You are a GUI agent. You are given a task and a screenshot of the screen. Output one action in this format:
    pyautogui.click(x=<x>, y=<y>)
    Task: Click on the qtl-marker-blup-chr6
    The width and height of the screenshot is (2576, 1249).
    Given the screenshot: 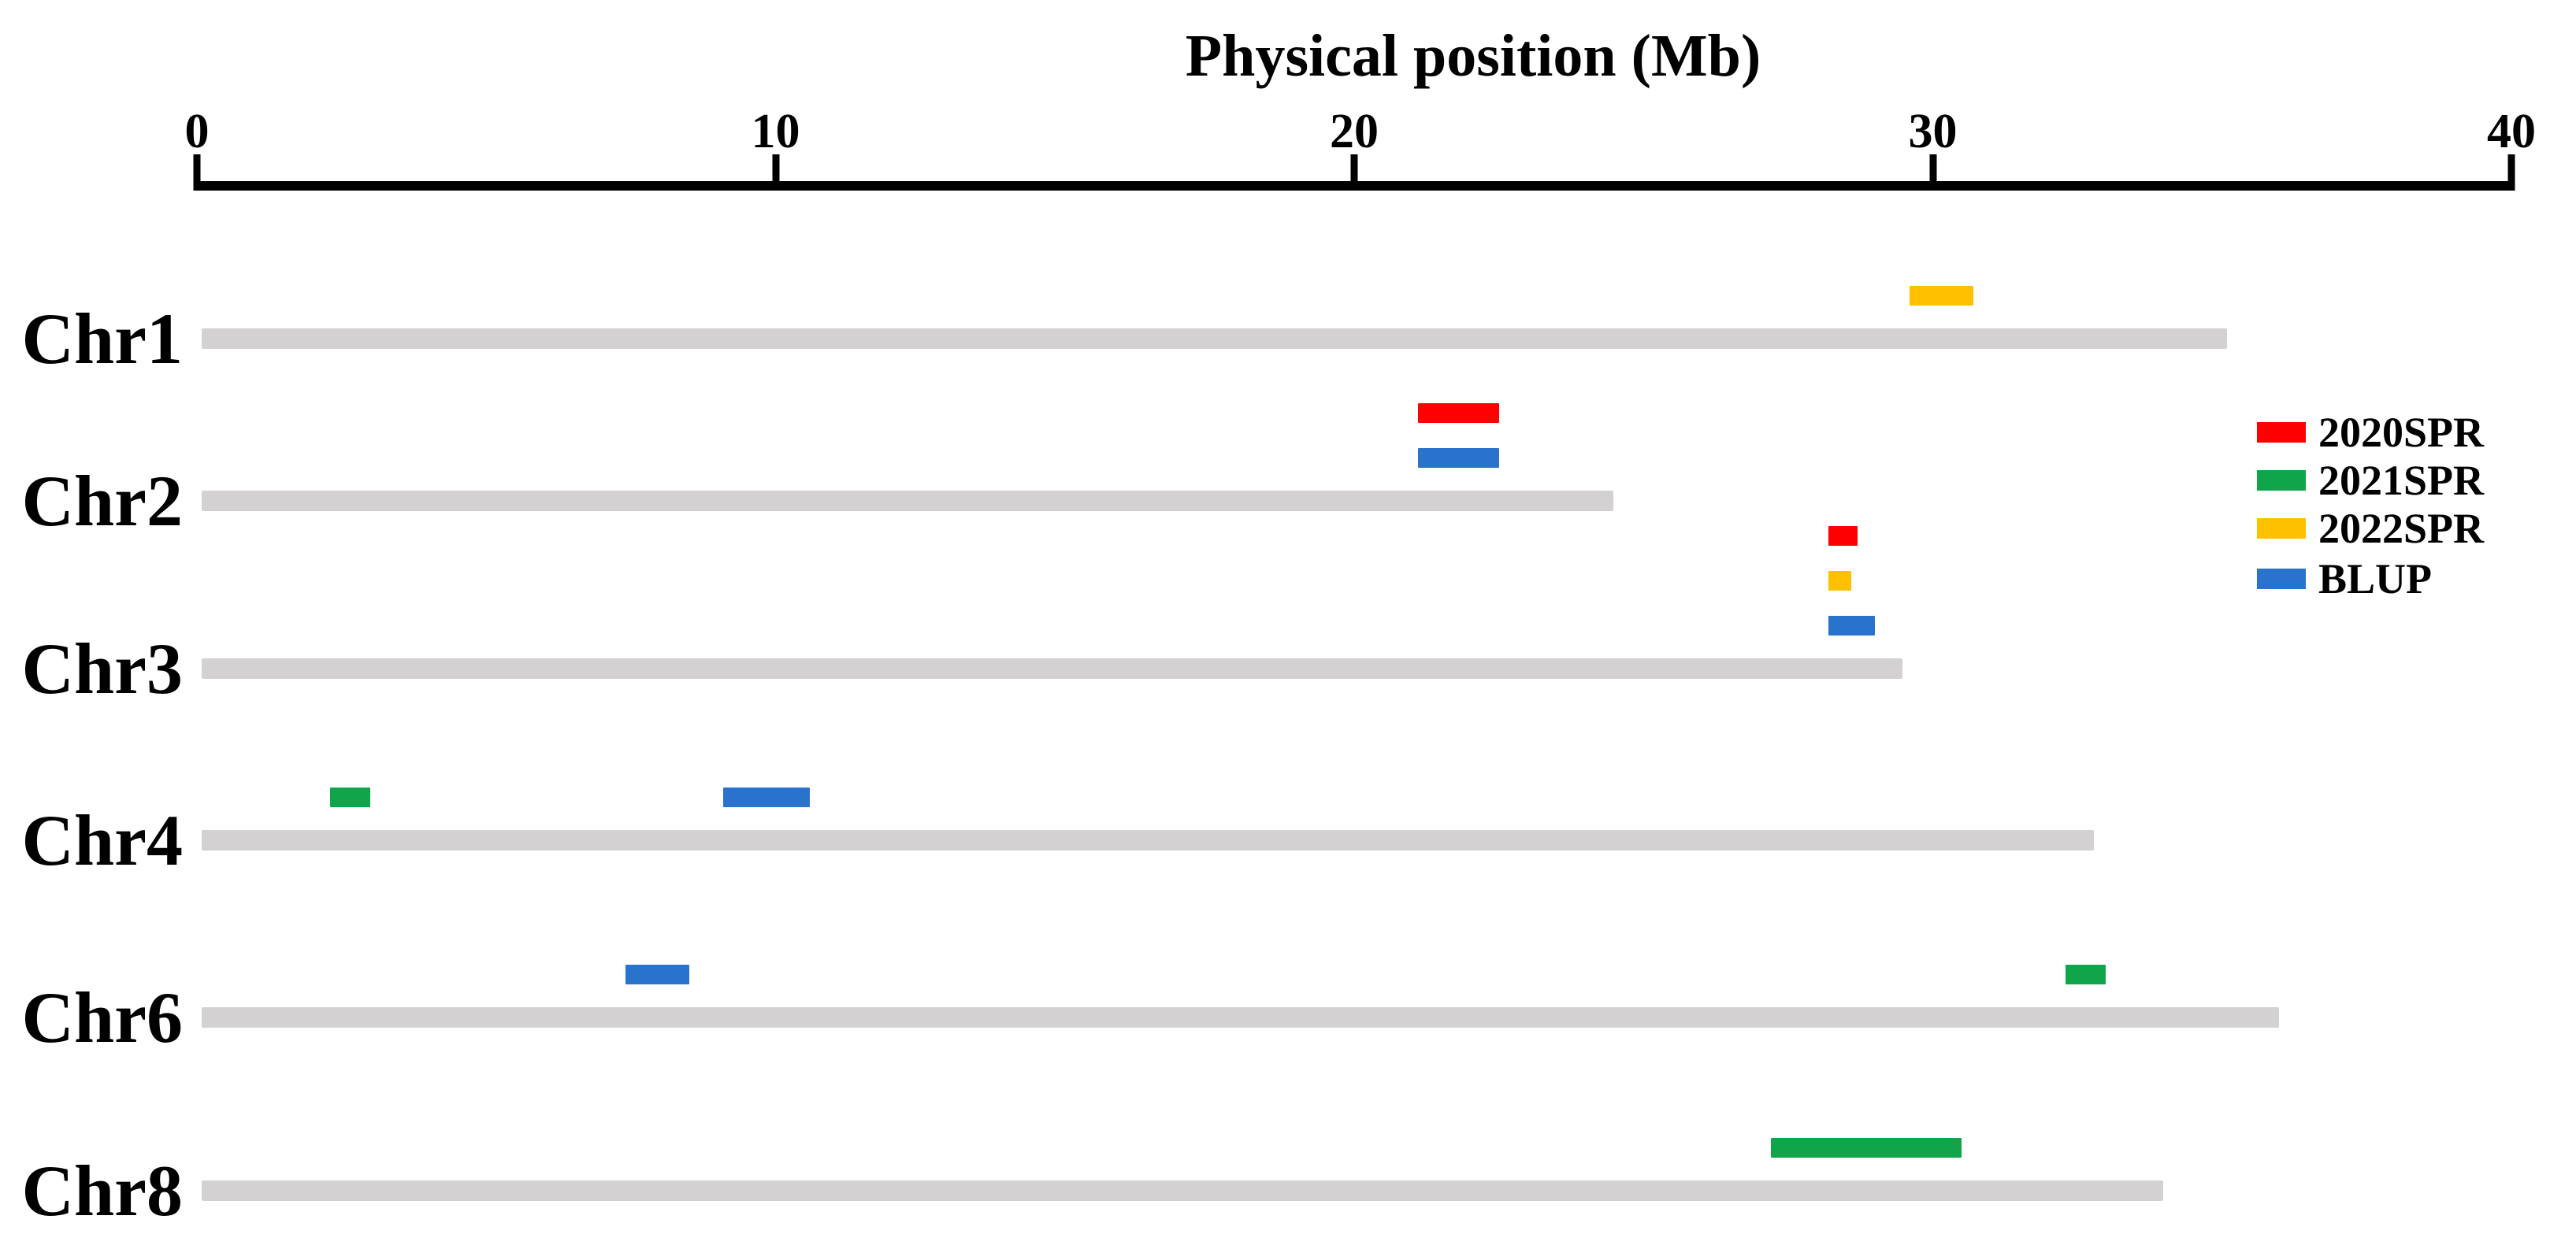 What is the action you would take?
    pyautogui.click(x=657, y=975)
    